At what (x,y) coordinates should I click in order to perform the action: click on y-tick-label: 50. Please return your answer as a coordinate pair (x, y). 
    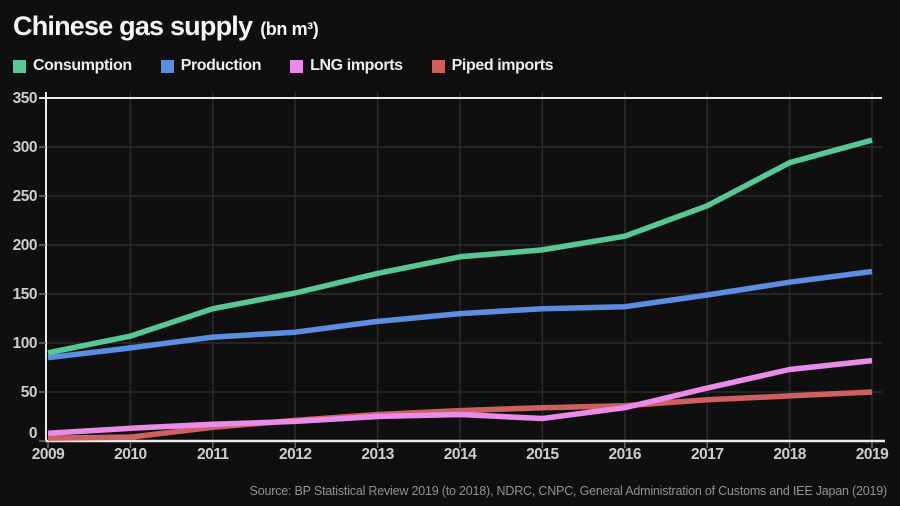
    Looking at the image, I should click on (29, 392).